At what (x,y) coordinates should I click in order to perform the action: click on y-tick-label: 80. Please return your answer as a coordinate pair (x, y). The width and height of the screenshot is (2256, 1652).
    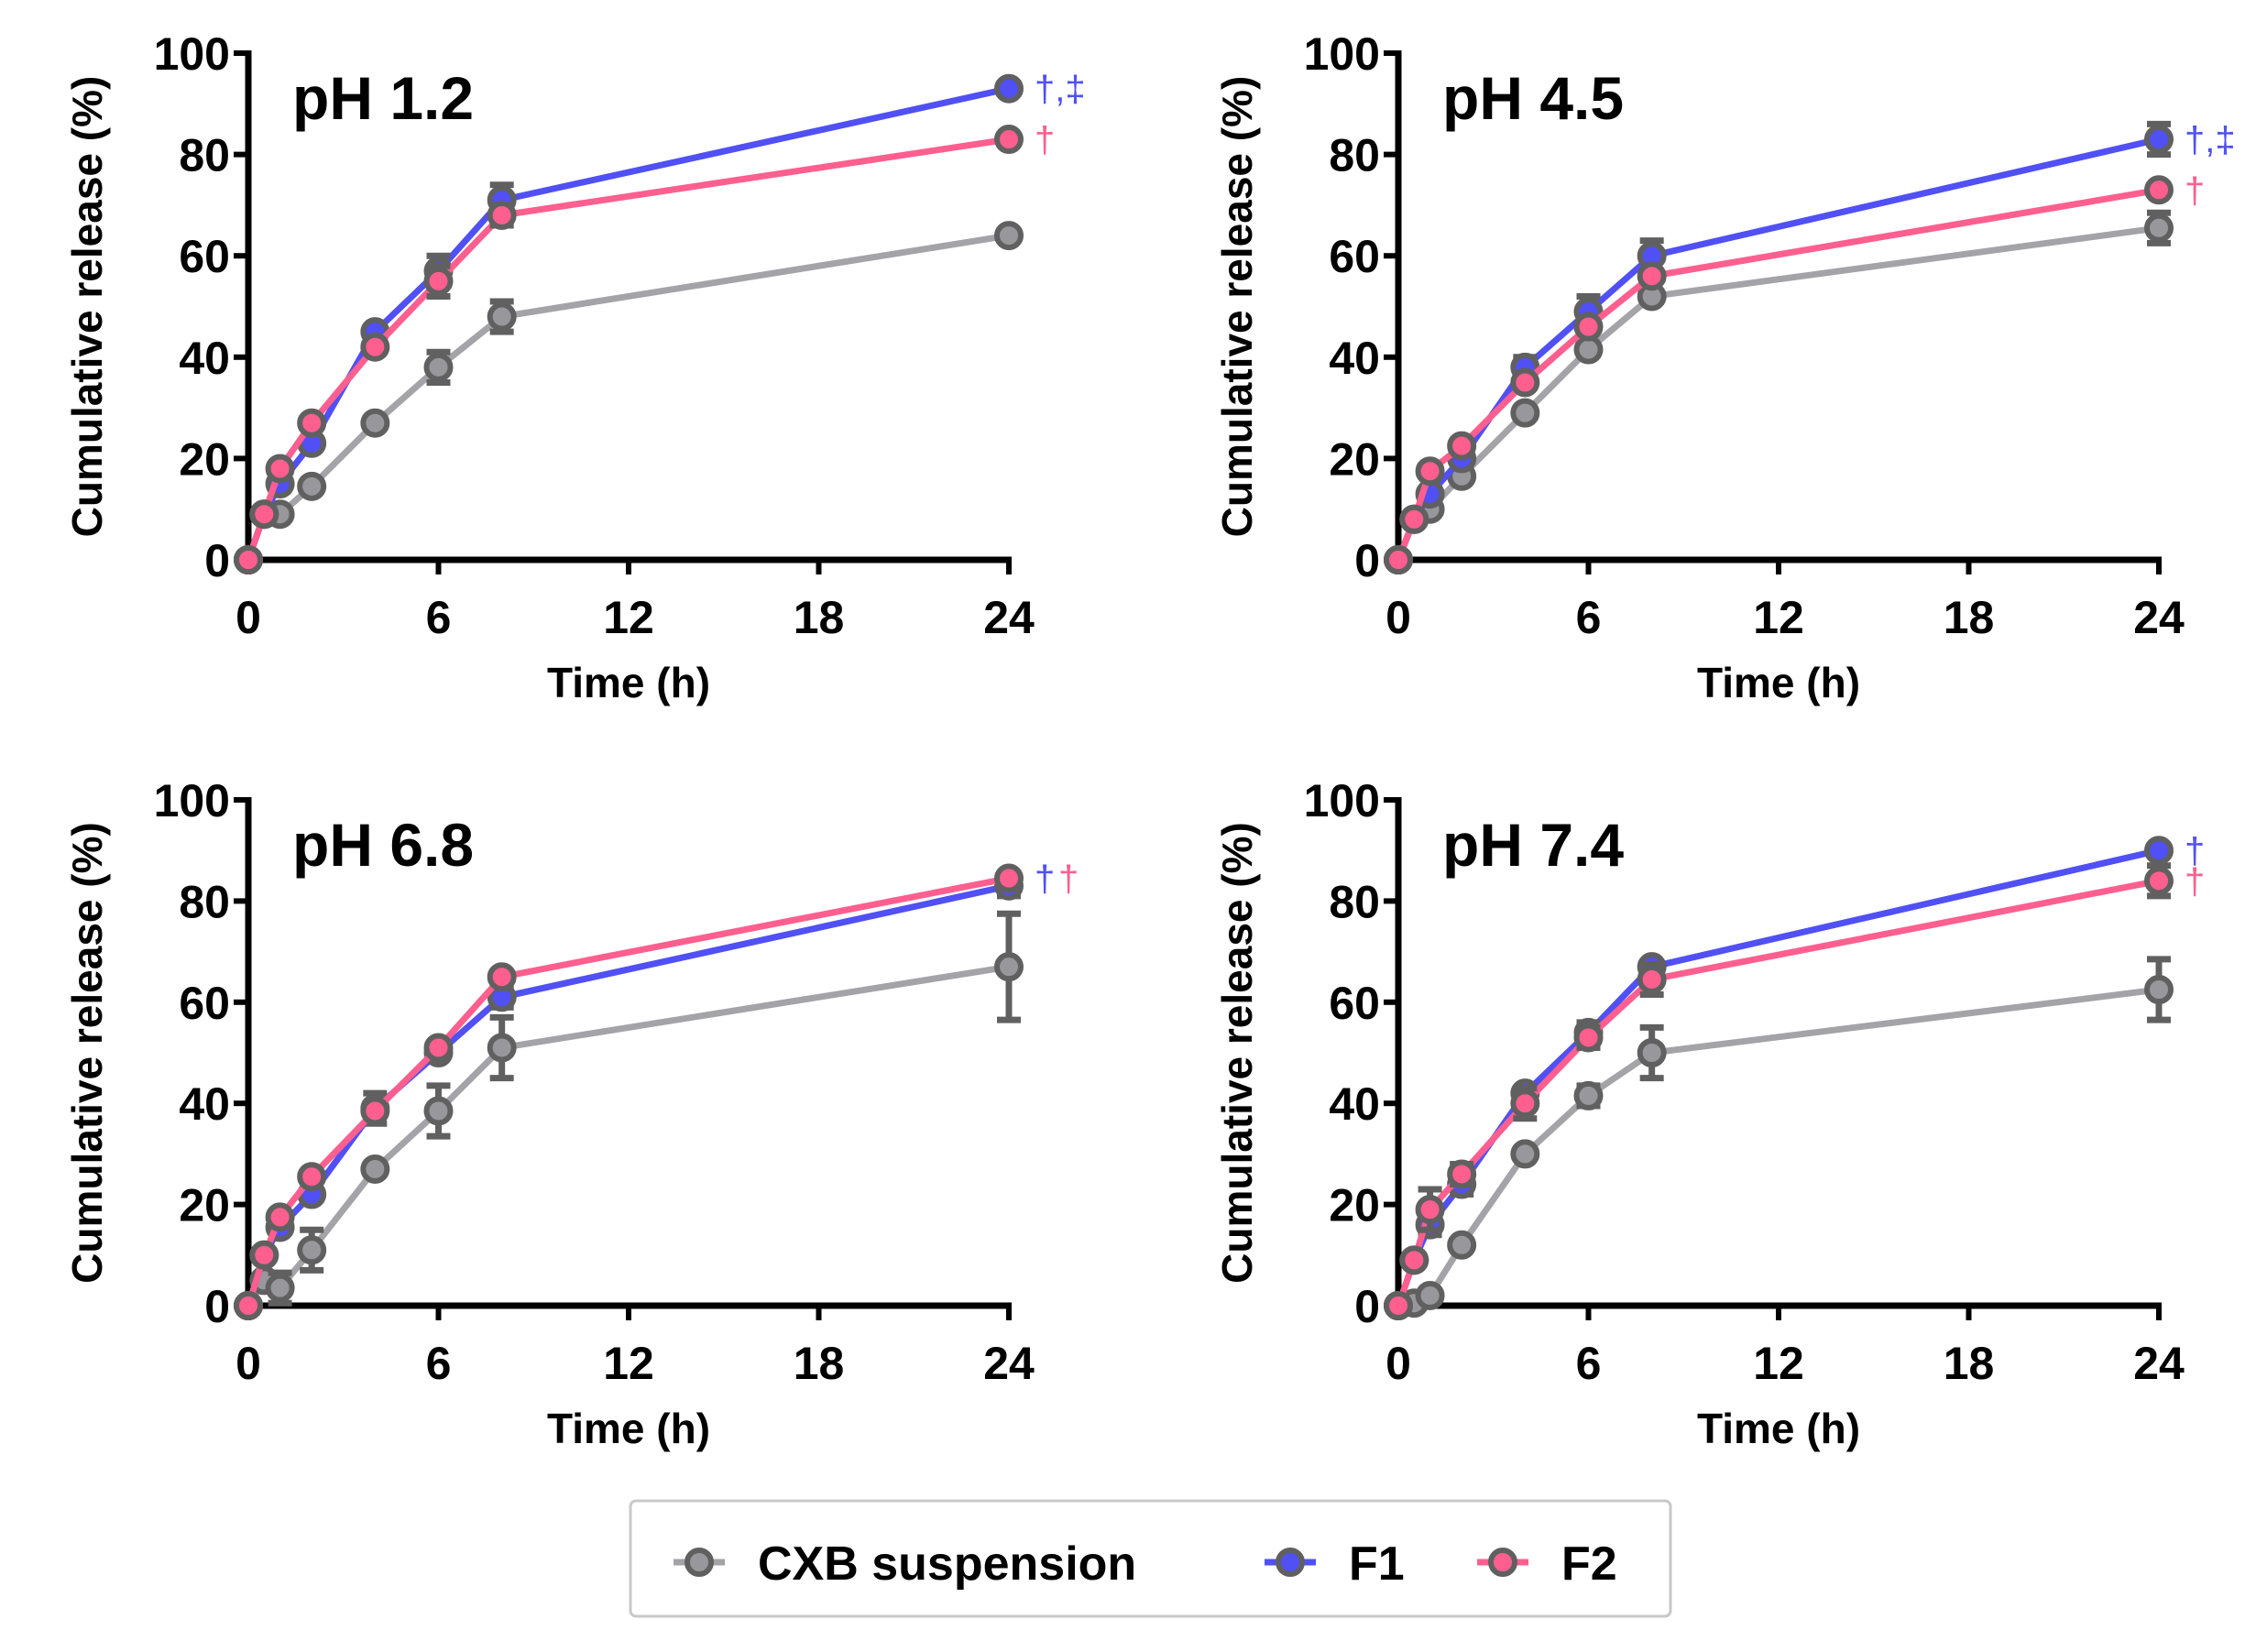
    Looking at the image, I should click on (1354, 155).